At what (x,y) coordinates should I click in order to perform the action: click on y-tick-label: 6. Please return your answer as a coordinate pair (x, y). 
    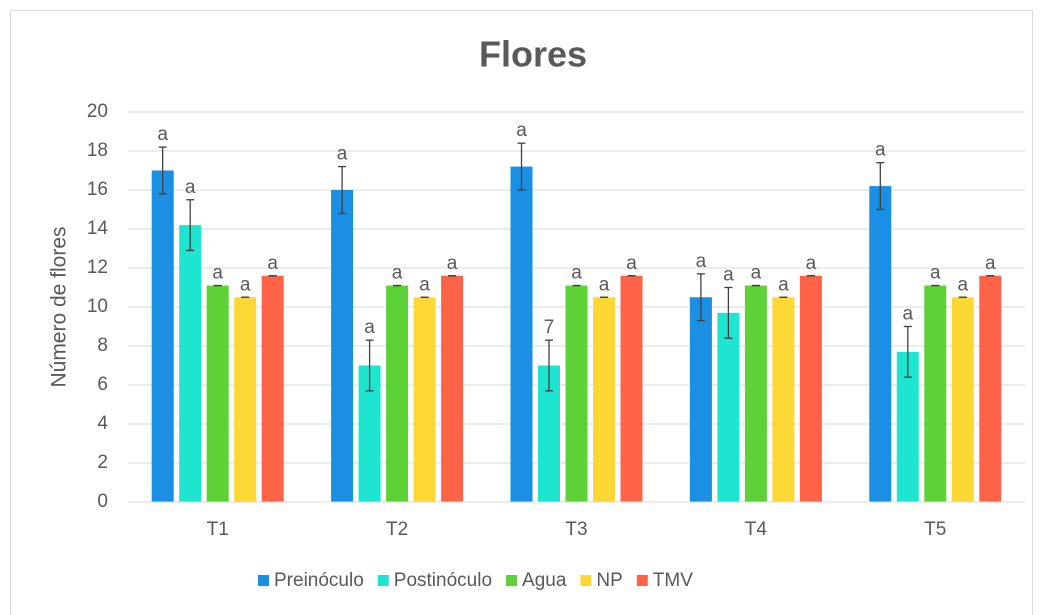
    Looking at the image, I should click on (102, 384).